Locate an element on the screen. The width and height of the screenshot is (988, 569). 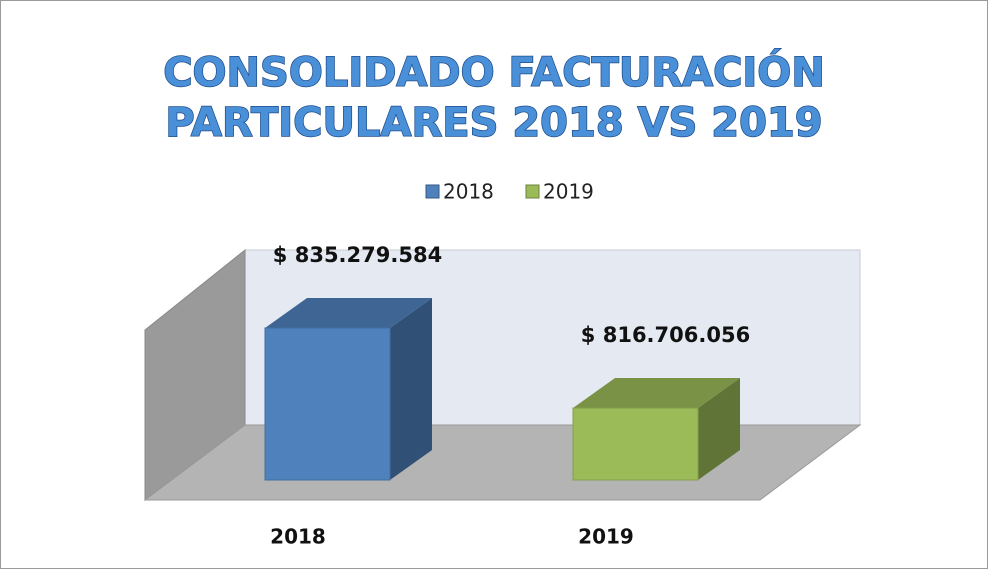
legend-label: 2018 is located at coordinates (468, 192).